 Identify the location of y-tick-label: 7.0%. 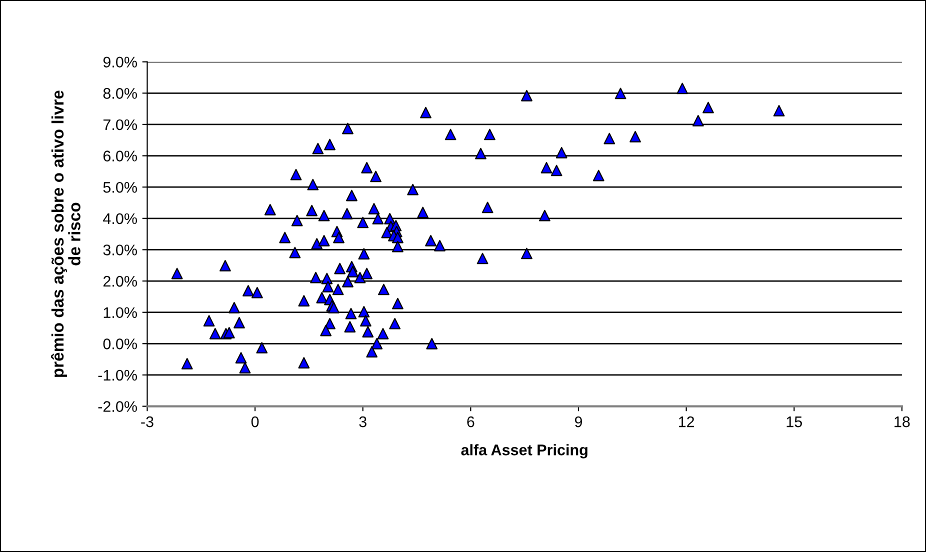
(120, 124).